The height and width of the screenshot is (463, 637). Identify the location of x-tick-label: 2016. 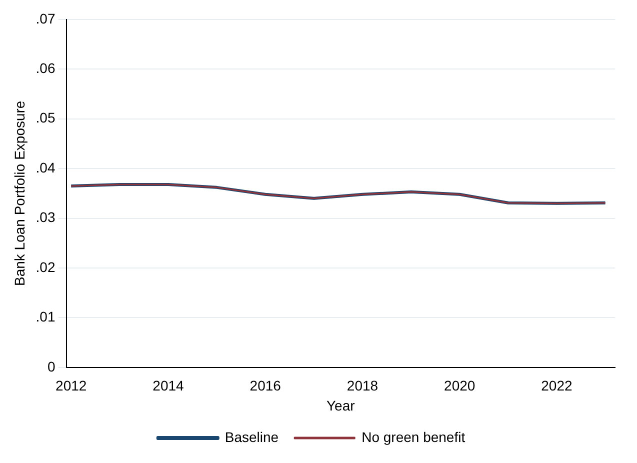
(266, 386).